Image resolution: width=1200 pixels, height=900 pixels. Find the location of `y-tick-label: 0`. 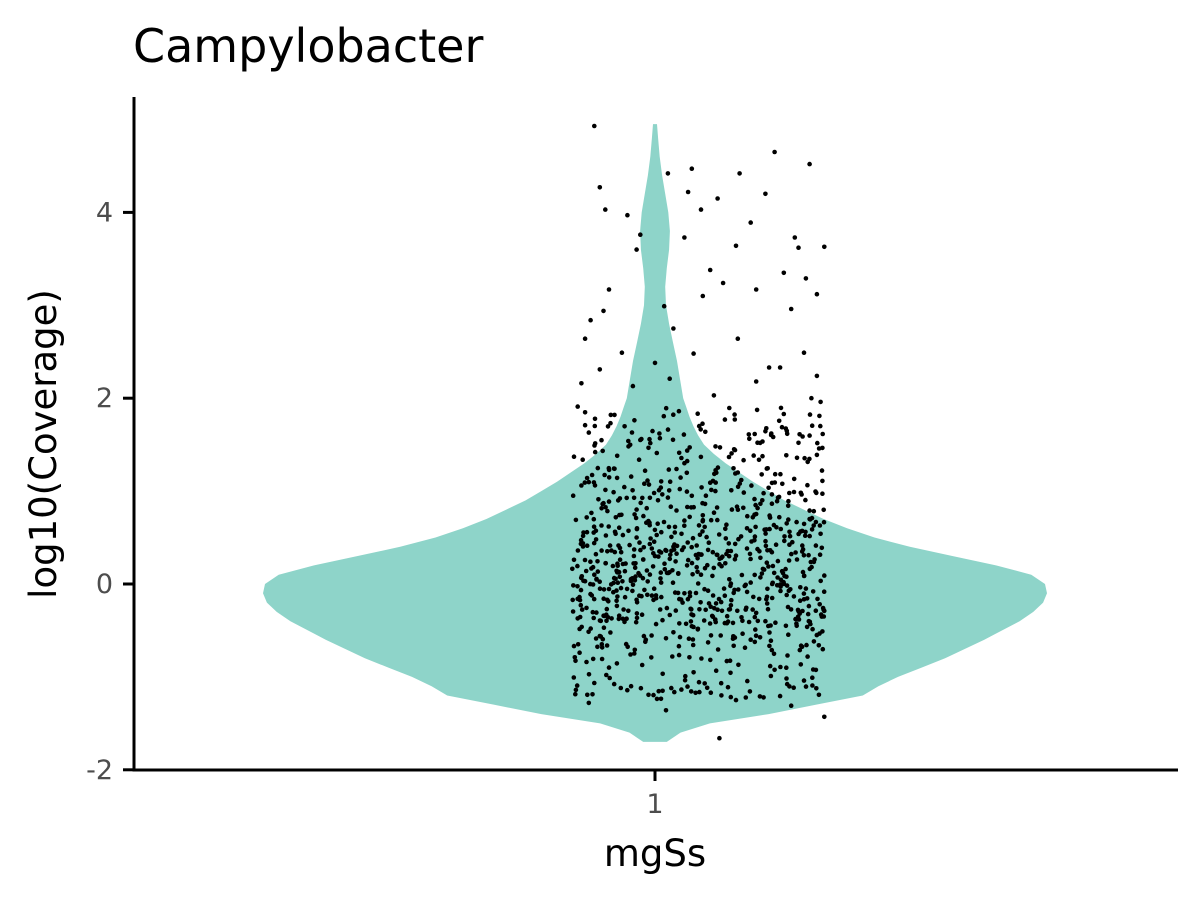

y-tick-label: 0 is located at coordinates (104, 584).